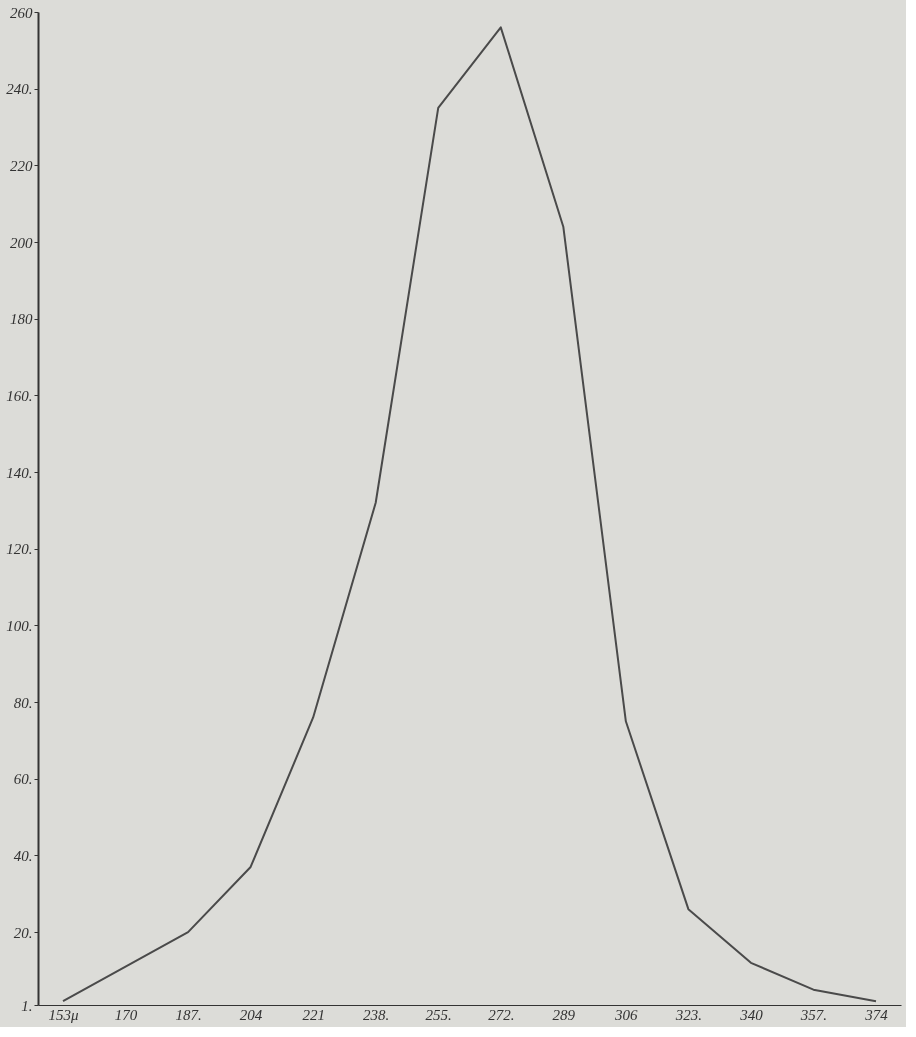 This screenshot has height=1037, width=916. I want to click on y-tick-label: 240., so click(19, 89).